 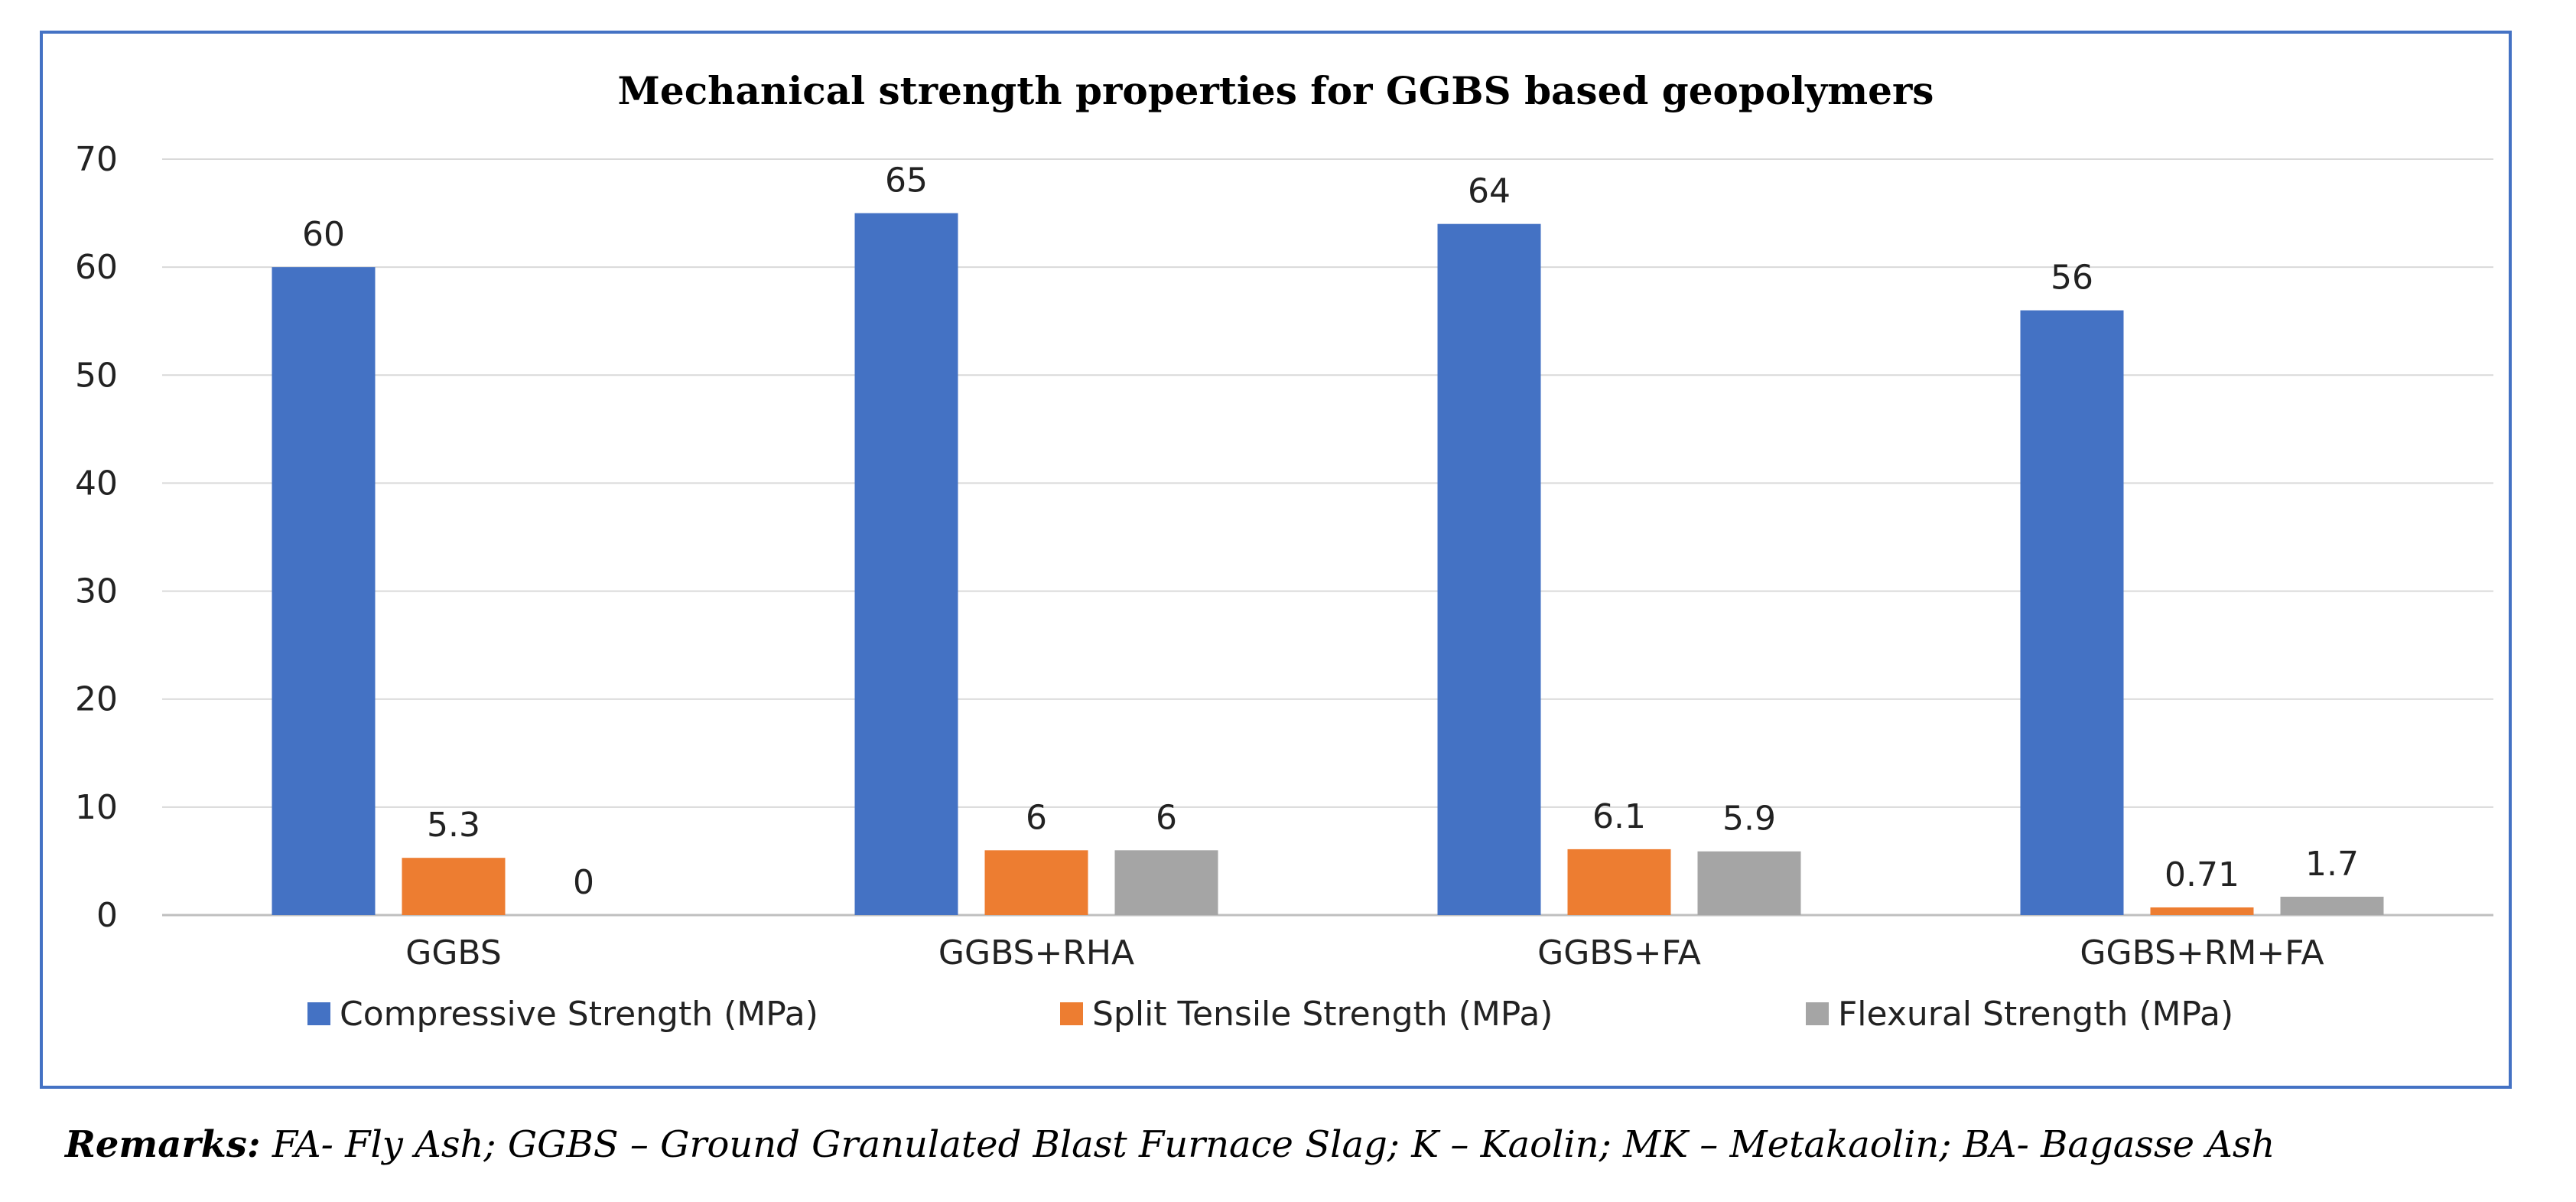 What do you see at coordinates (579, 1014) in the screenshot?
I see `legend-label-series-1: Compressive Strength (MPa)` at bounding box center [579, 1014].